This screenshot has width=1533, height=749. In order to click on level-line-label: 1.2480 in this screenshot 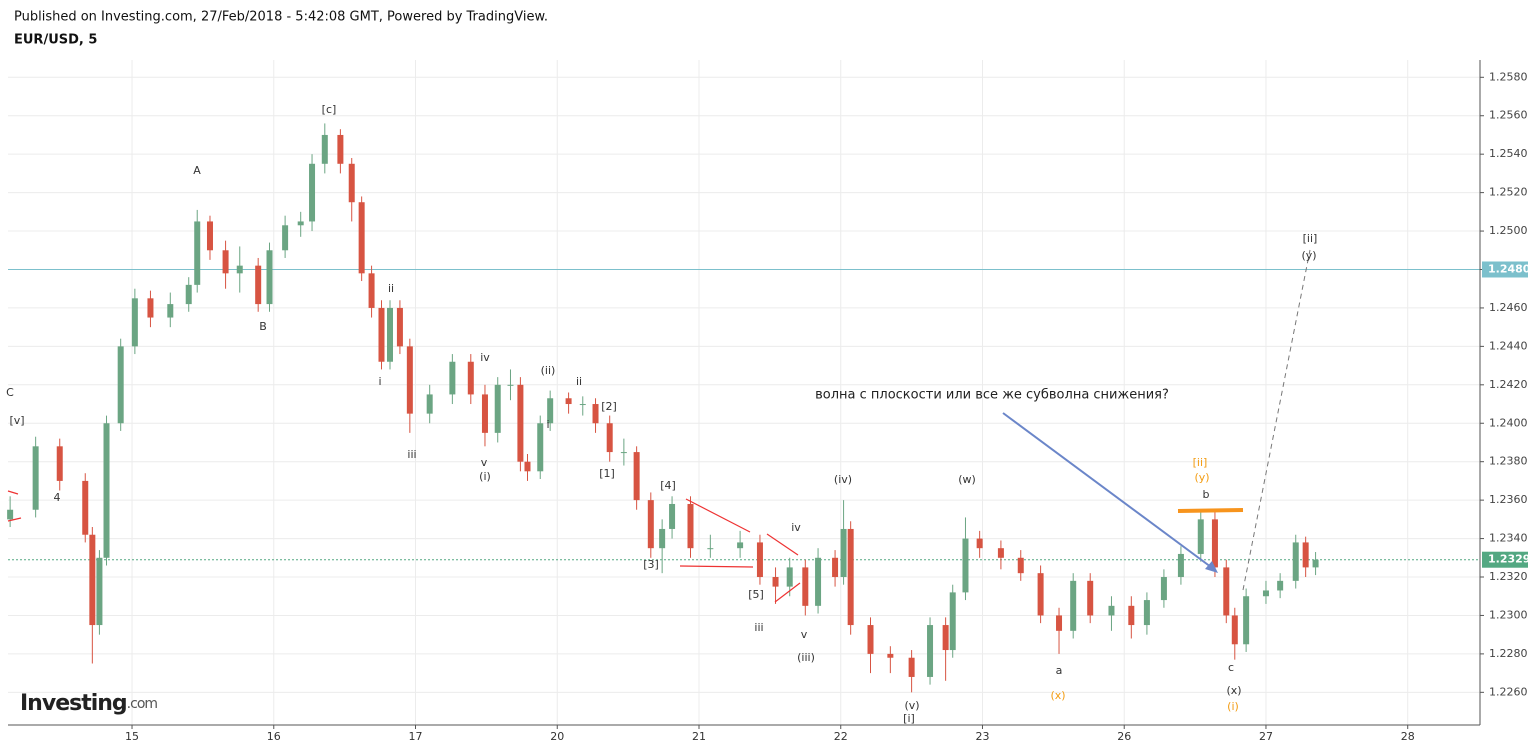, I will do `click(1509, 268)`.